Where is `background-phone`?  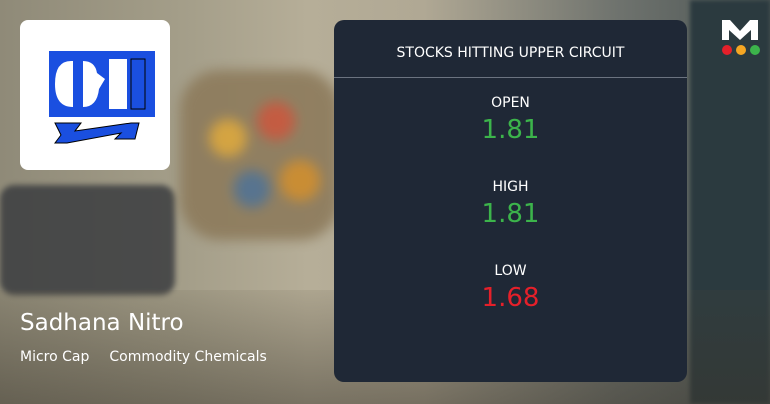
background-phone is located at coordinates (87, 240).